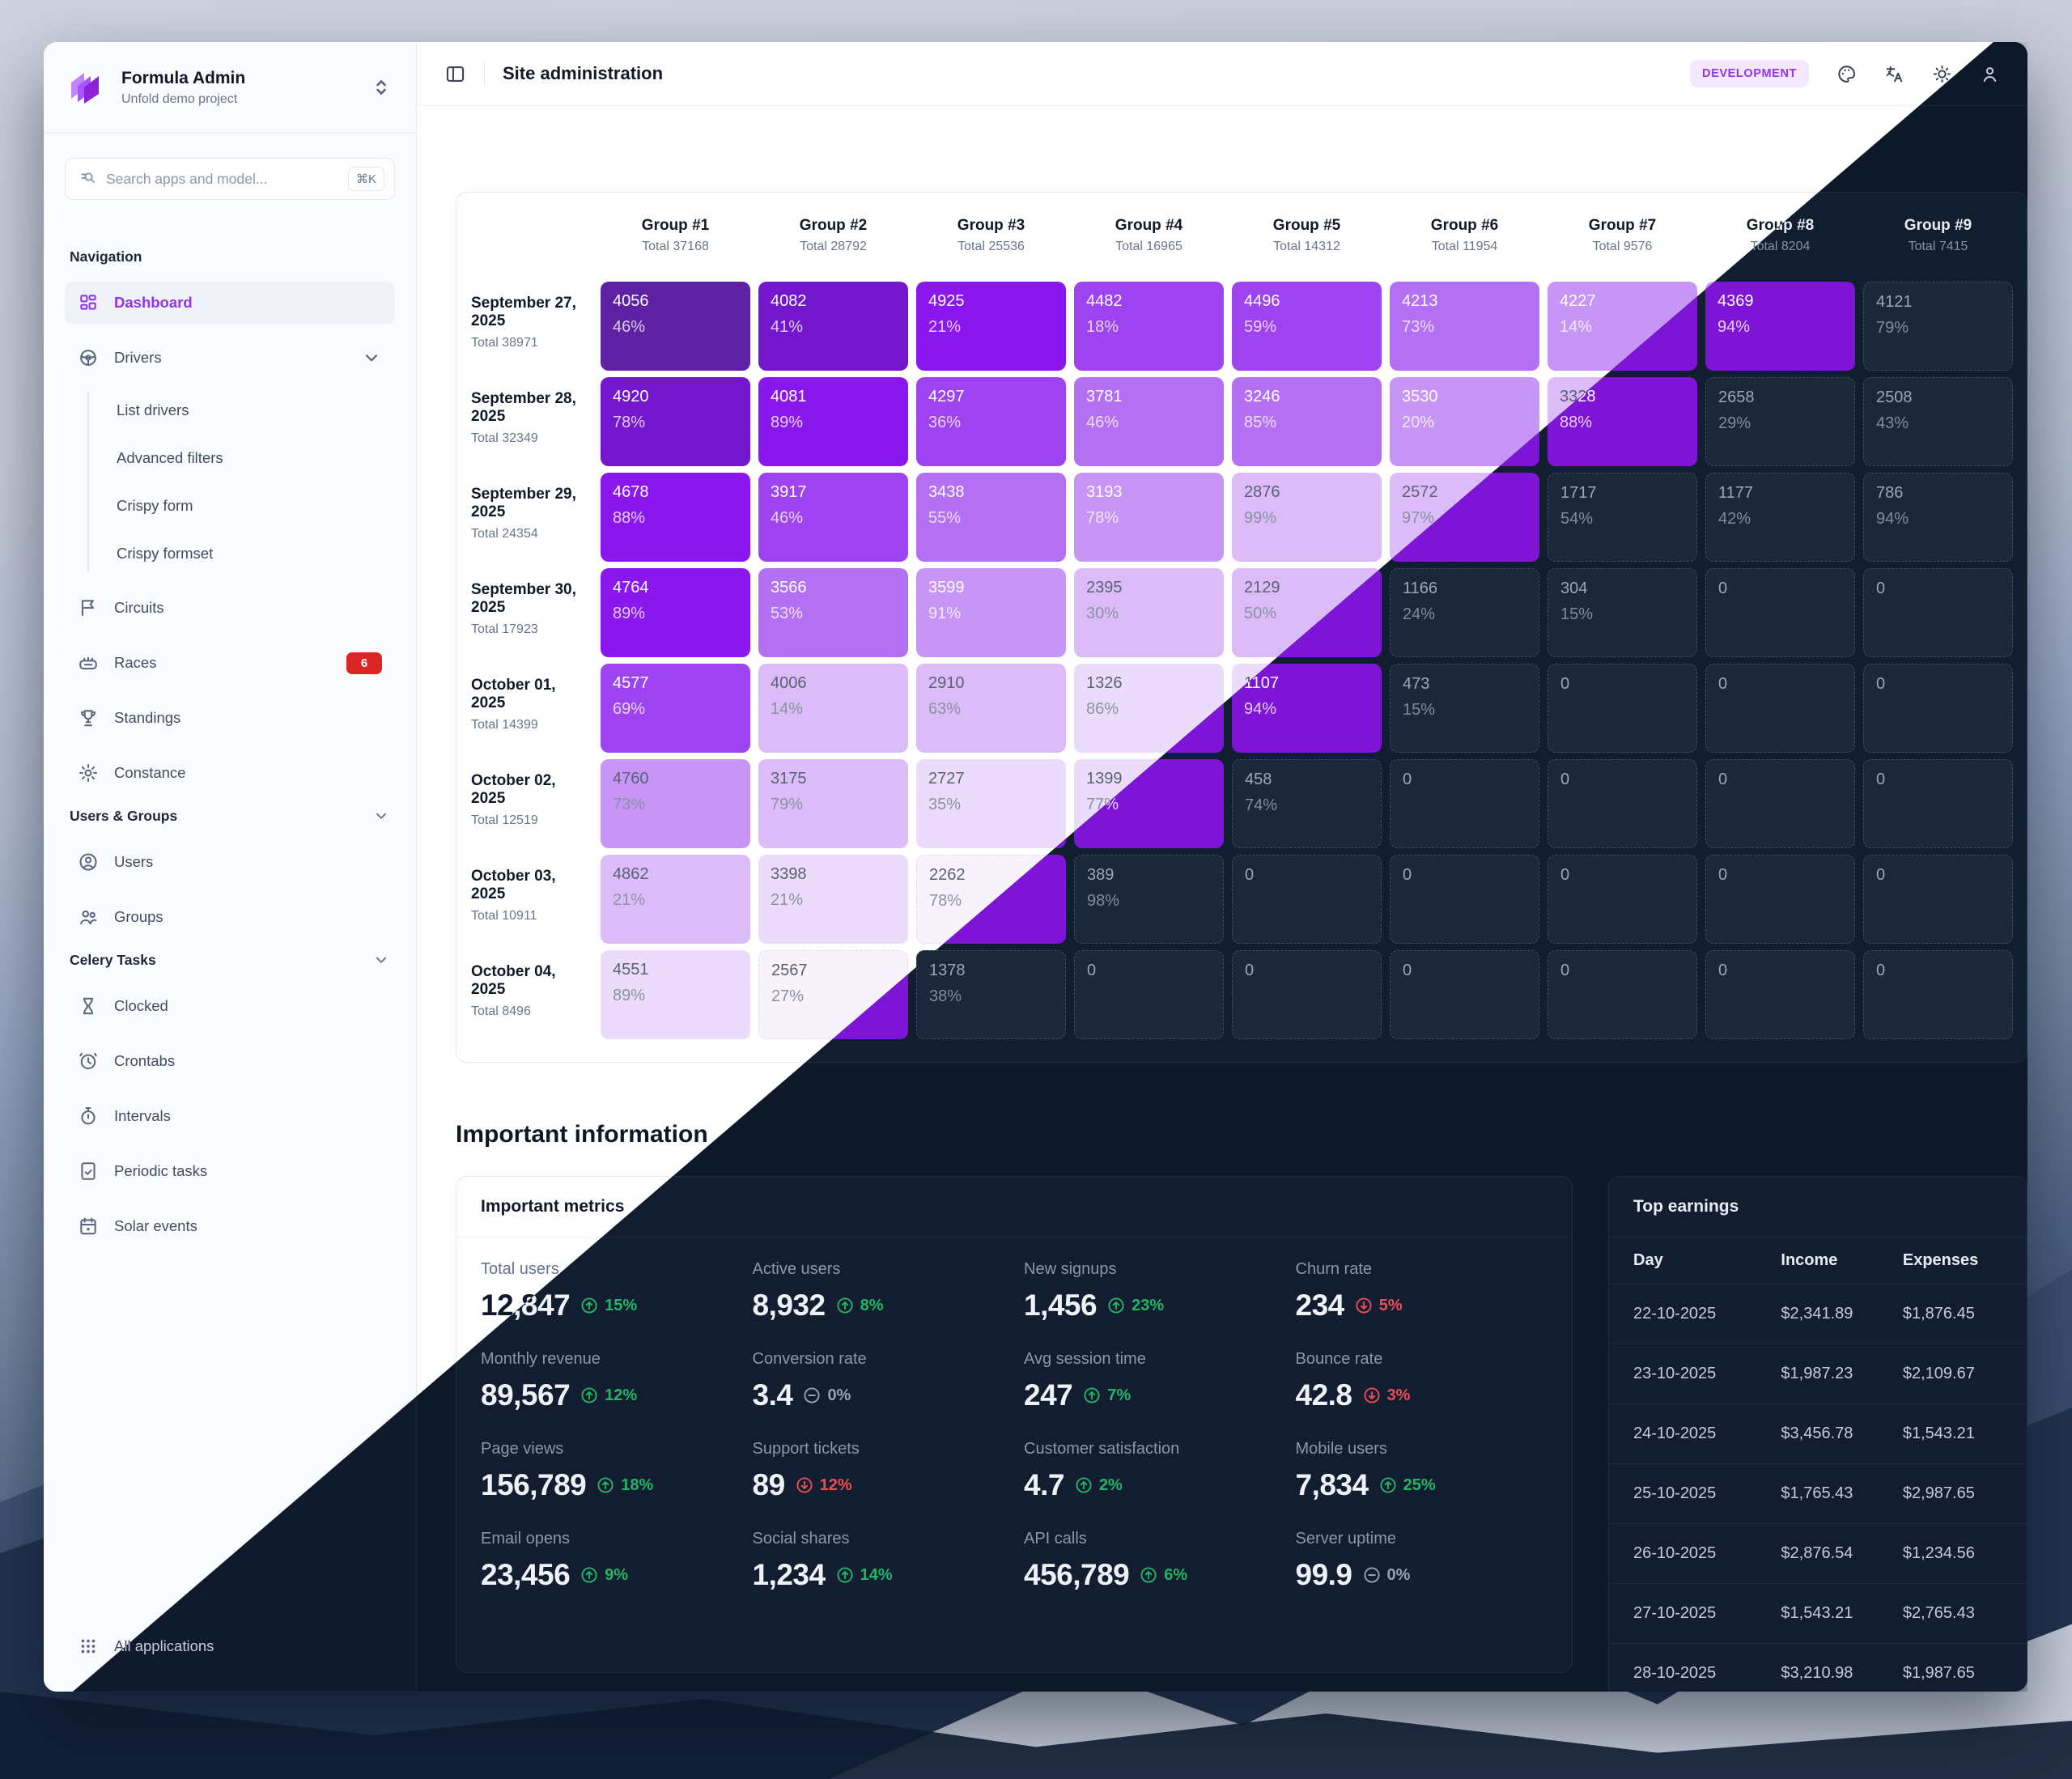  What do you see at coordinates (230, 718) in the screenshot?
I see `sidebar-item-standings: Standings` at bounding box center [230, 718].